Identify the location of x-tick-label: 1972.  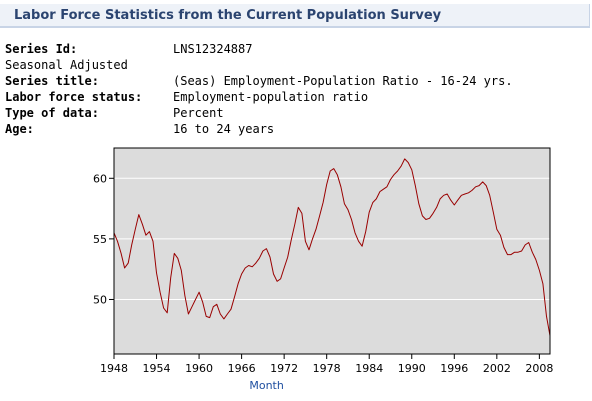
(284, 368).